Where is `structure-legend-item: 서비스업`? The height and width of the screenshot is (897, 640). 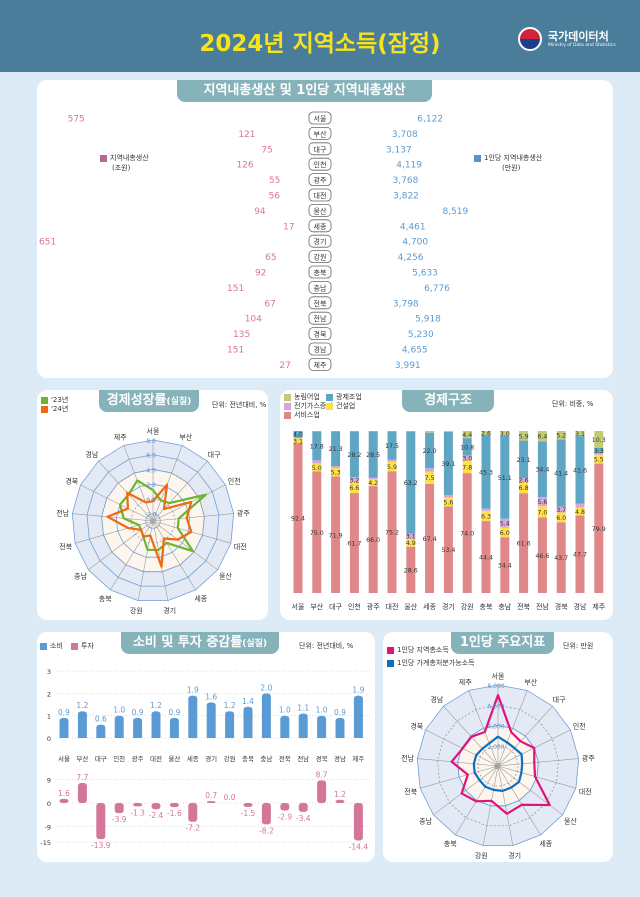 structure-legend-item: 서비스업 is located at coordinates (302, 415).